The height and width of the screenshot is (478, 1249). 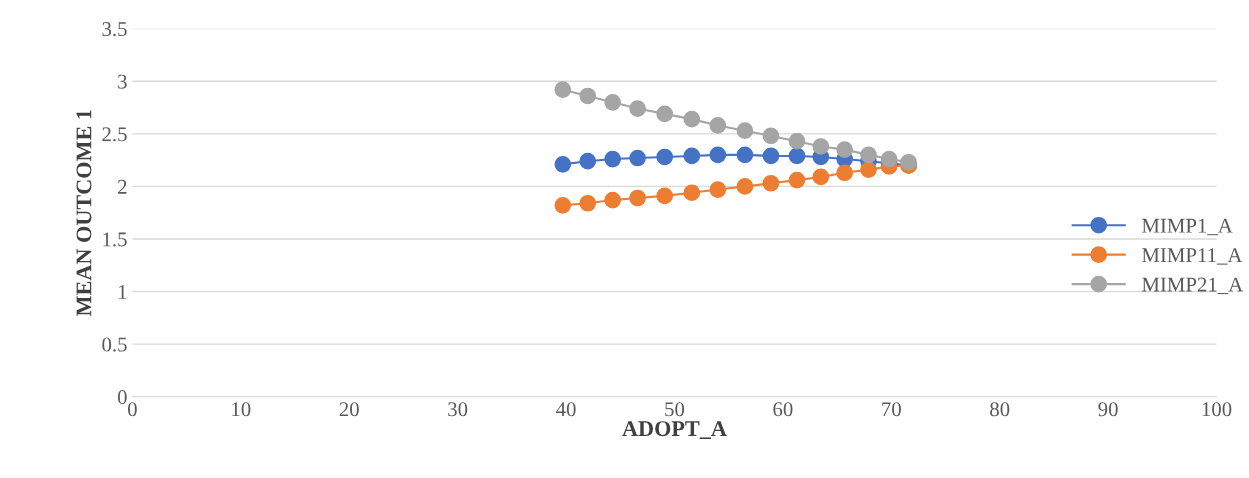 What do you see at coordinates (241, 409) in the screenshot?
I see `x-tick-label: 10` at bounding box center [241, 409].